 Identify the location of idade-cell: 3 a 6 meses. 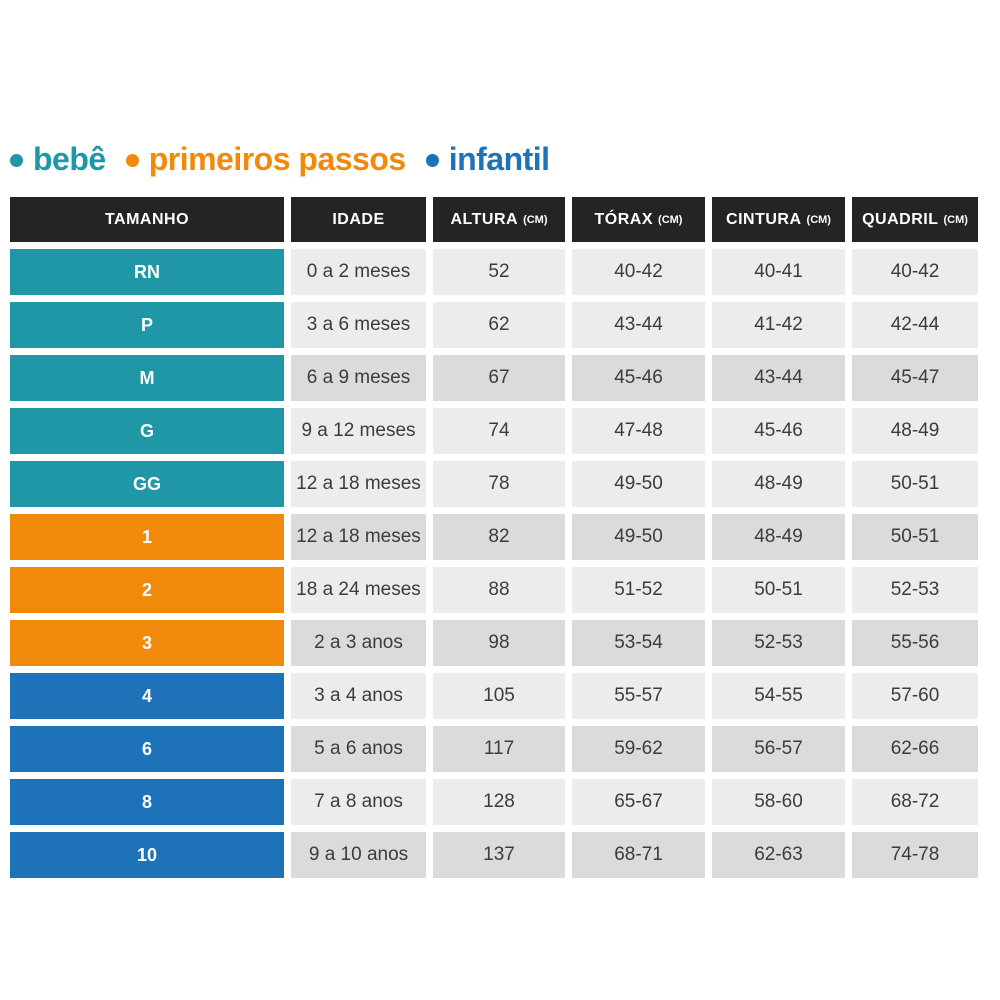
(358, 325).